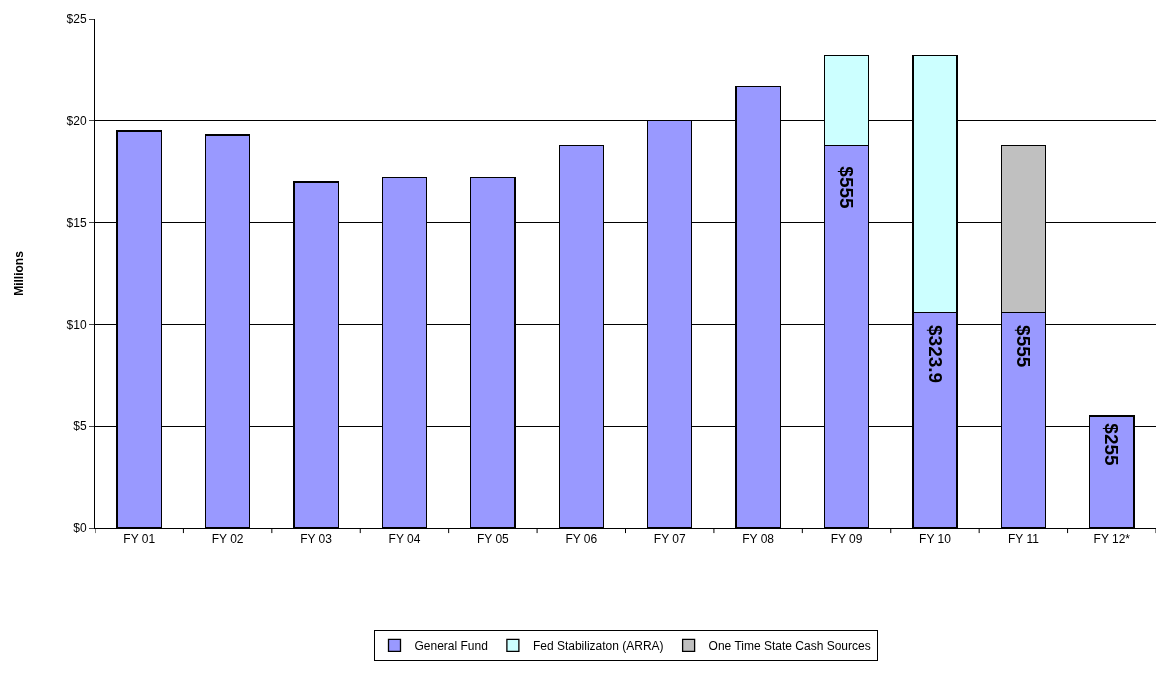 The height and width of the screenshot is (673, 1176). Describe the element at coordinates (1112, 539) in the screenshot. I see `x-tick-label: FY 12*` at that location.